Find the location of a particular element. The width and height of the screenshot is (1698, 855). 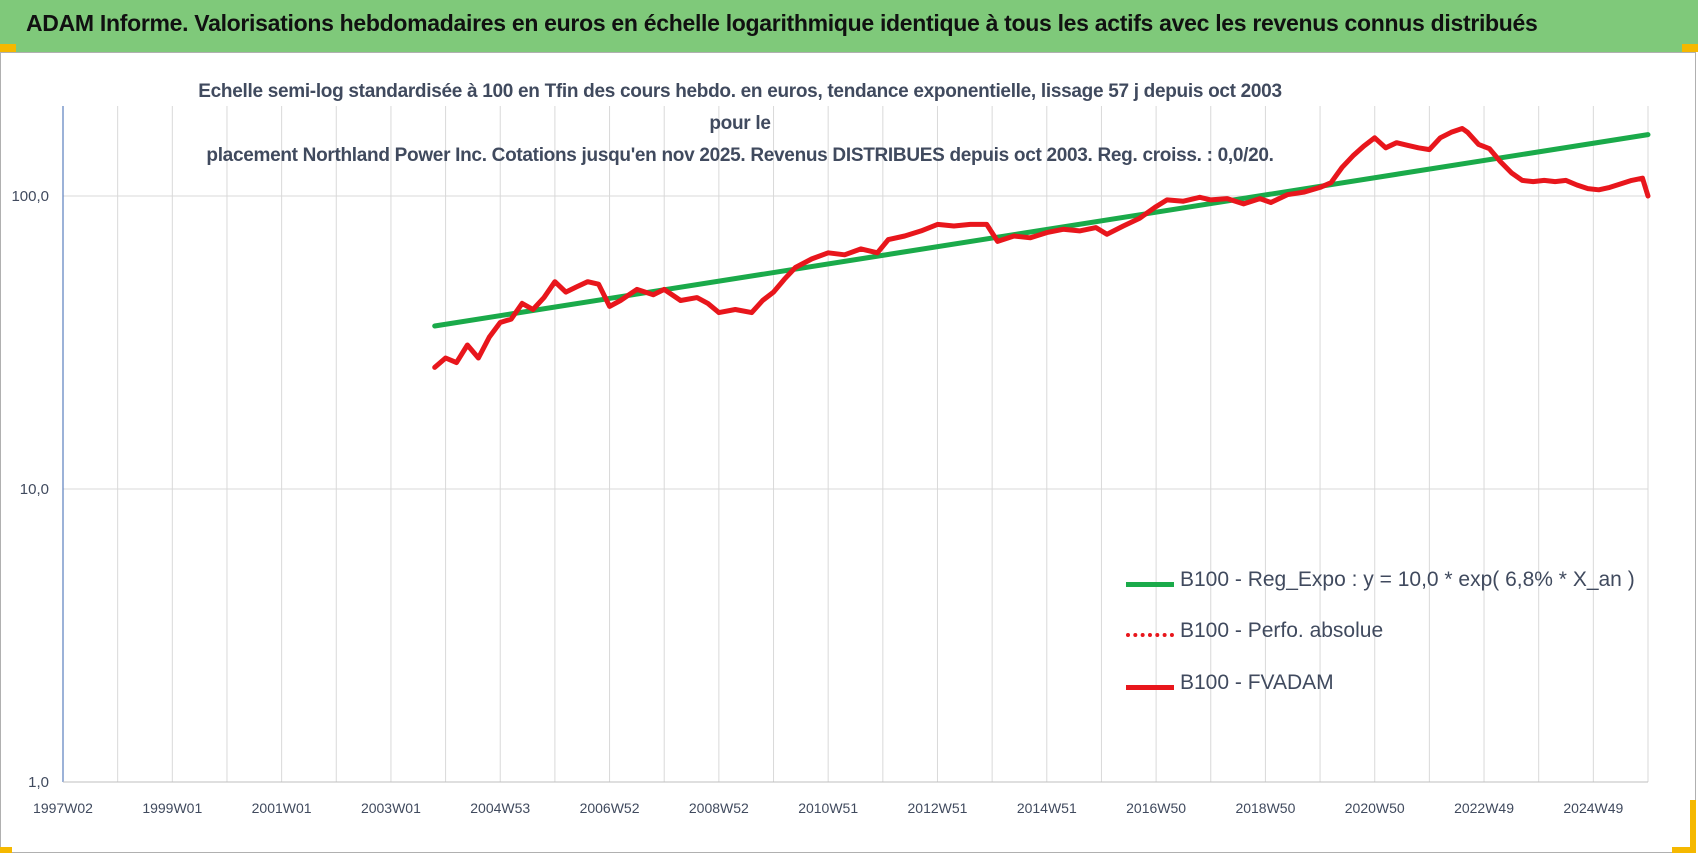

x-tick-label: 2006W52 is located at coordinates (610, 808).